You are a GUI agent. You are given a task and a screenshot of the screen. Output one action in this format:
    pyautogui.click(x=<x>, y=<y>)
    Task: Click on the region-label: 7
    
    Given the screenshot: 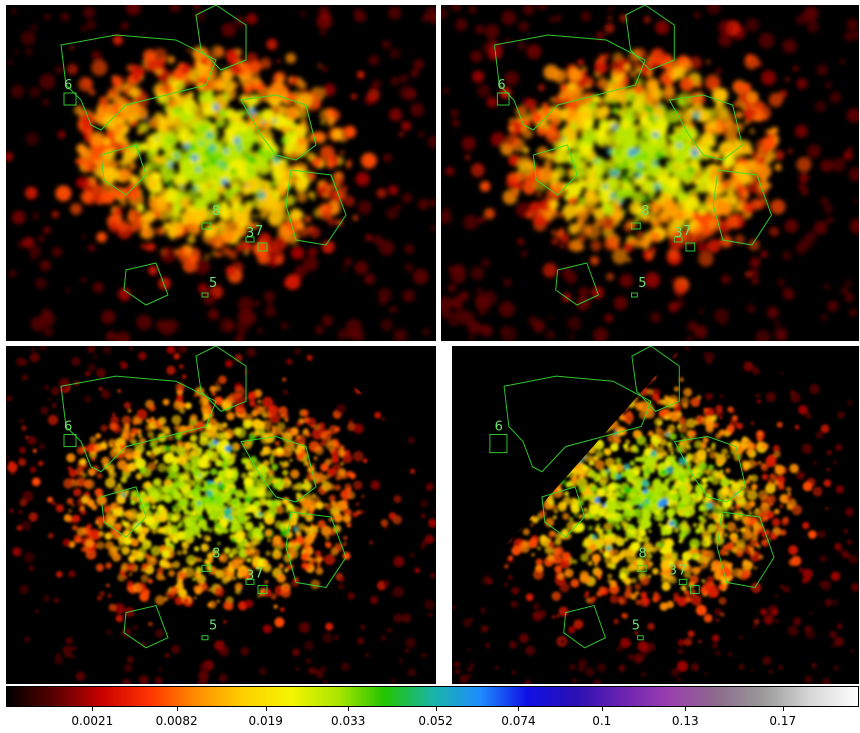 What is the action you would take?
    pyautogui.click(x=259, y=231)
    